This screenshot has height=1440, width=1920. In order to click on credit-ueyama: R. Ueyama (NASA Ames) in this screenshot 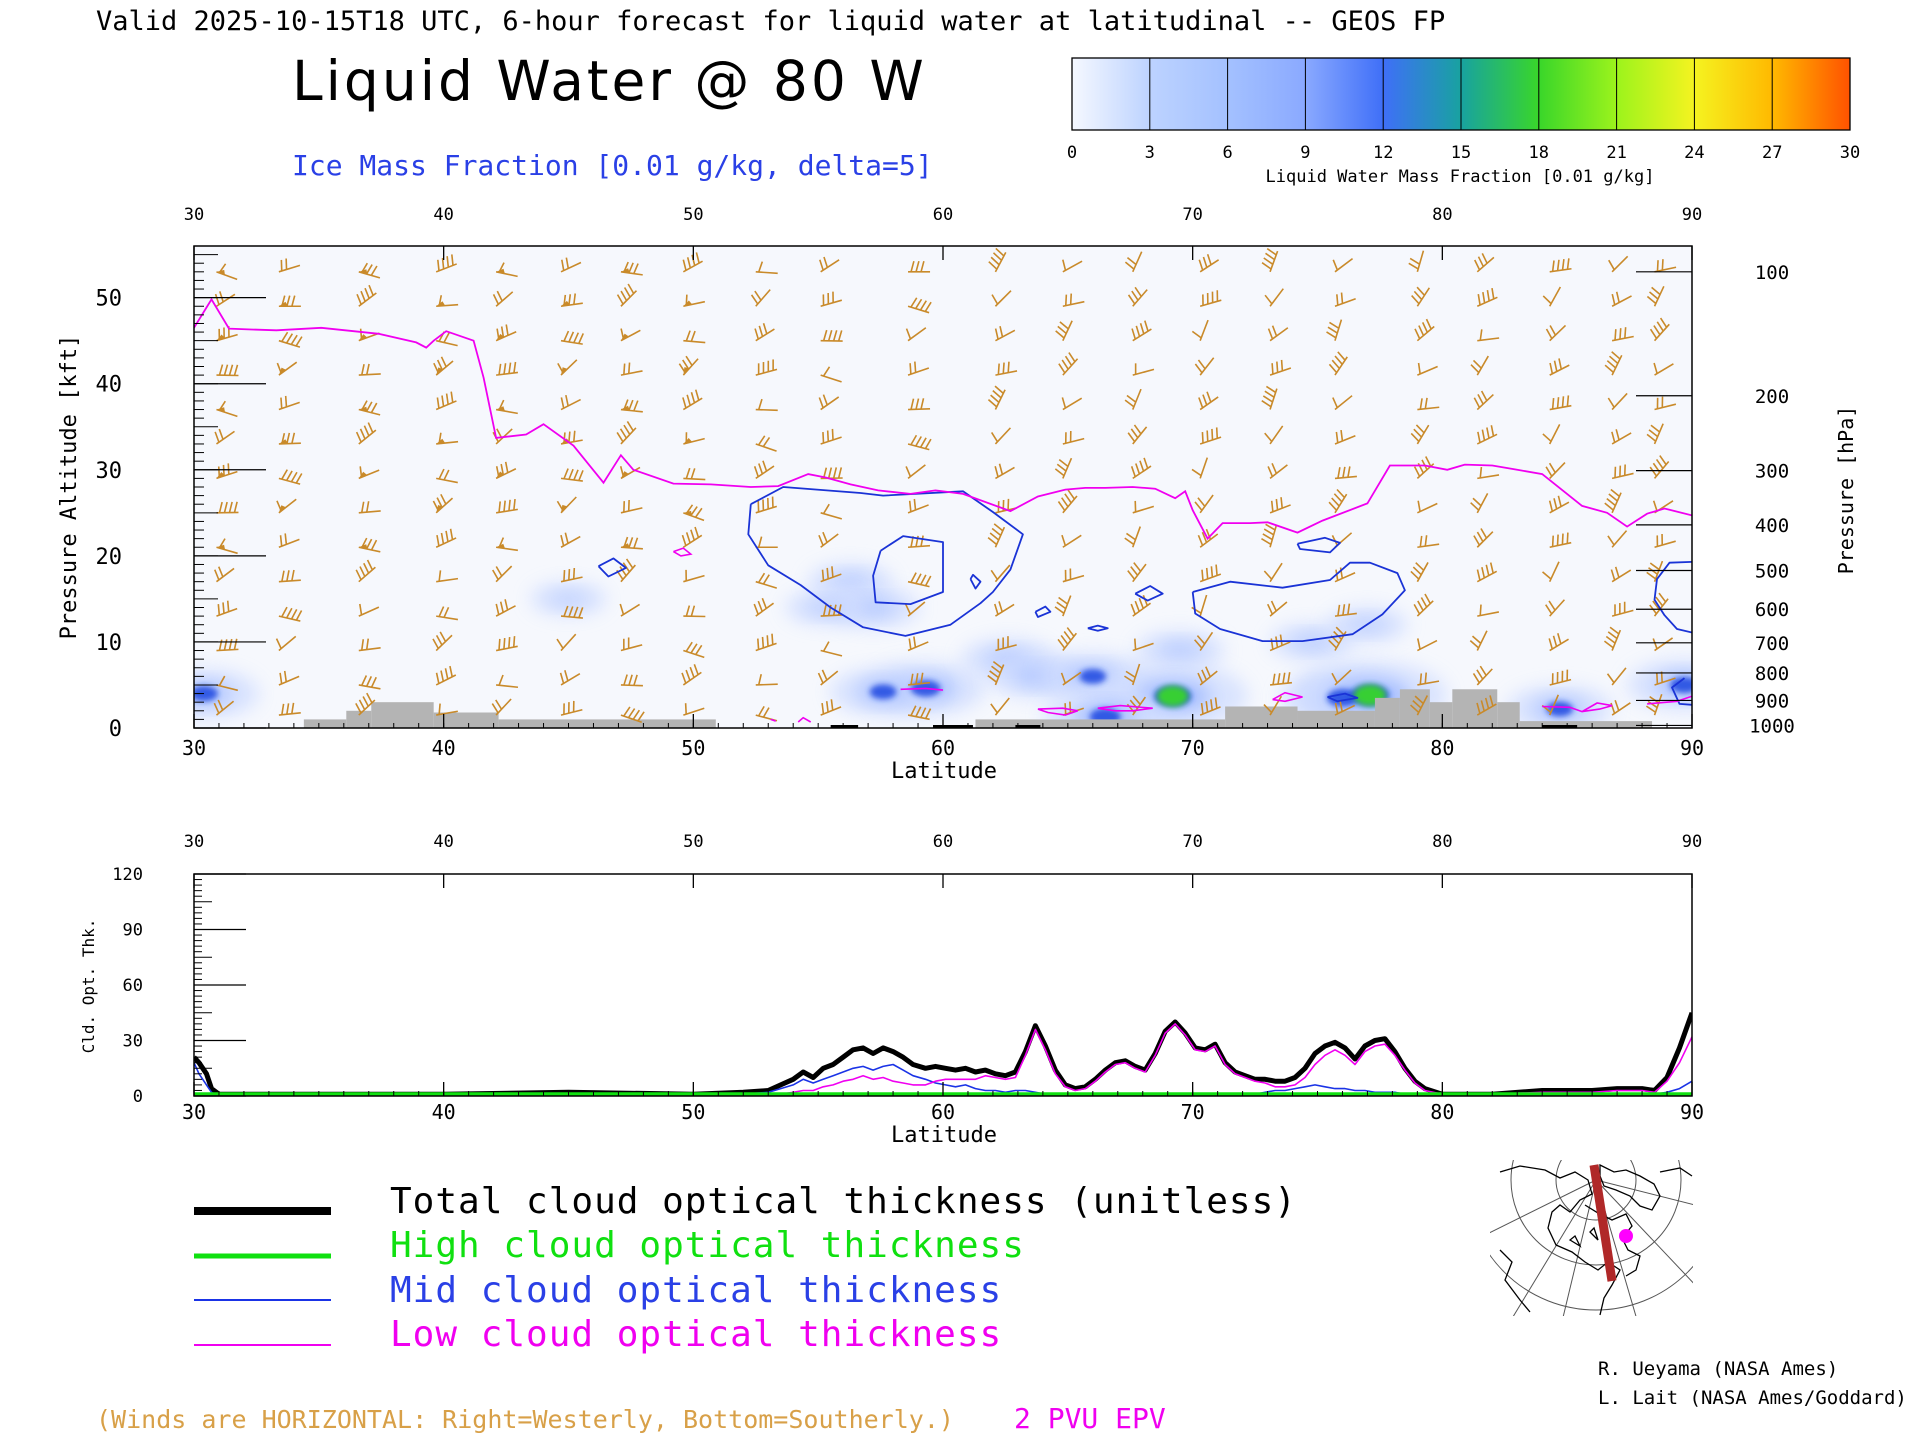, I will do `click(1718, 1369)`.